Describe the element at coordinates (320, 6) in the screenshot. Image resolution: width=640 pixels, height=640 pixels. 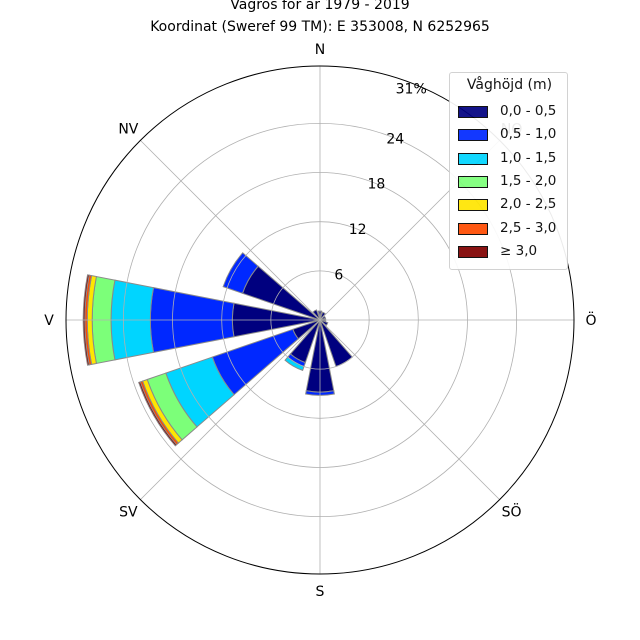
I see `chart-title: Vågros för år 1979 - 2019` at that location.